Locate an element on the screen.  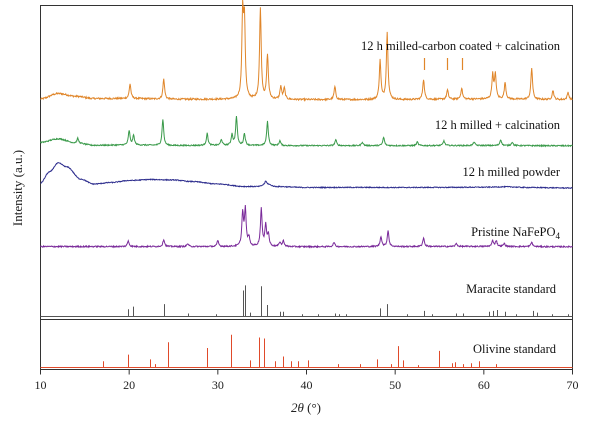
x-ticks: 10 20 30 40 50 60 70 is located at coordinates (307, 380).